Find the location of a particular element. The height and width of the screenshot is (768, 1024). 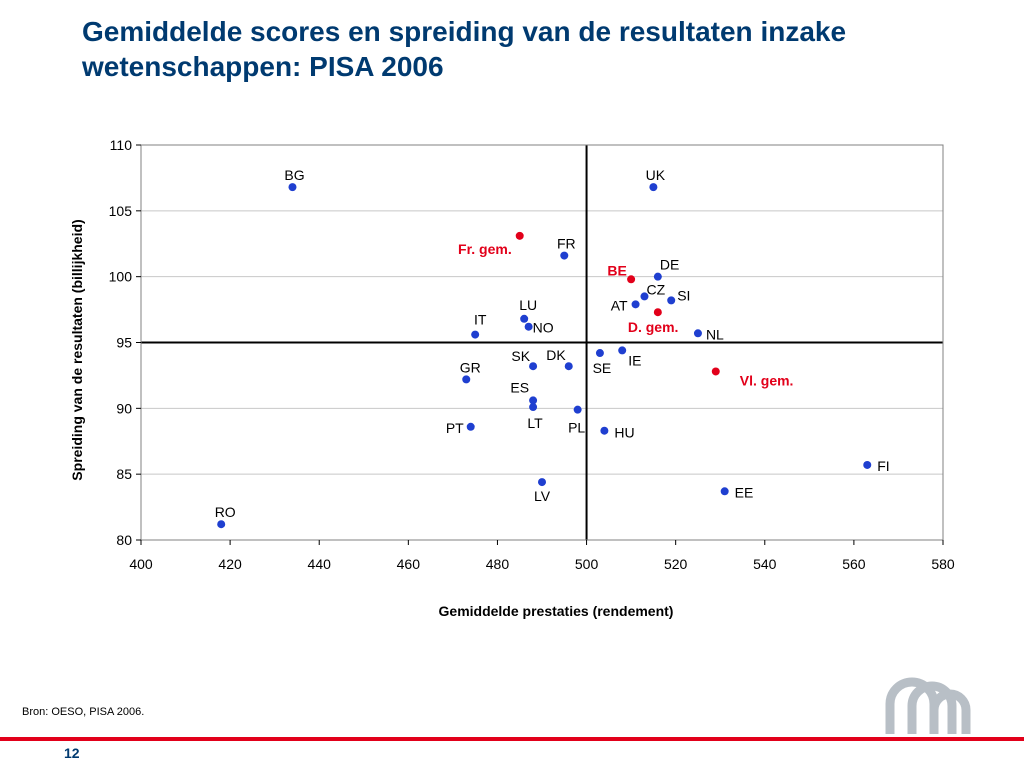

y-tick-label: 80 is located at coordinates (124, 540).